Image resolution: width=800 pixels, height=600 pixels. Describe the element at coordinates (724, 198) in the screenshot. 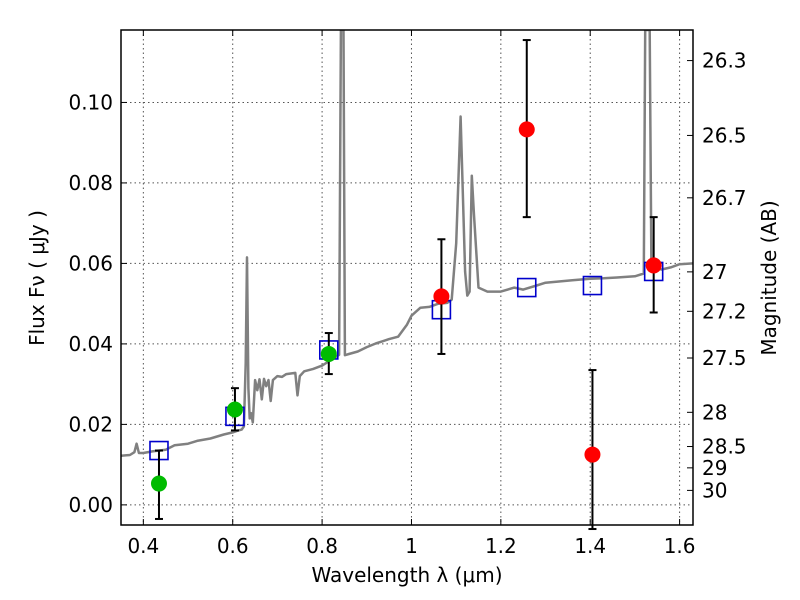

I see `right-tick-label: 26.7` at that location.